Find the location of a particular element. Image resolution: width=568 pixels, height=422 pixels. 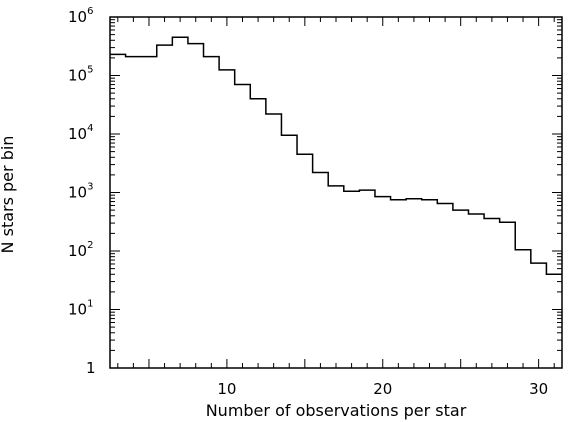

y-tick-label: 10⁴ is located at coordinates (80, 133).